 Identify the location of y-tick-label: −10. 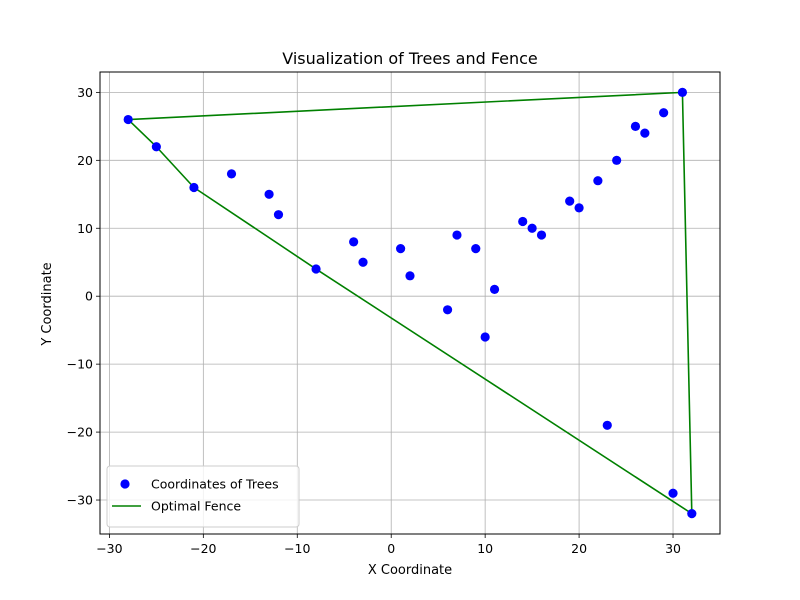
(80, 364).